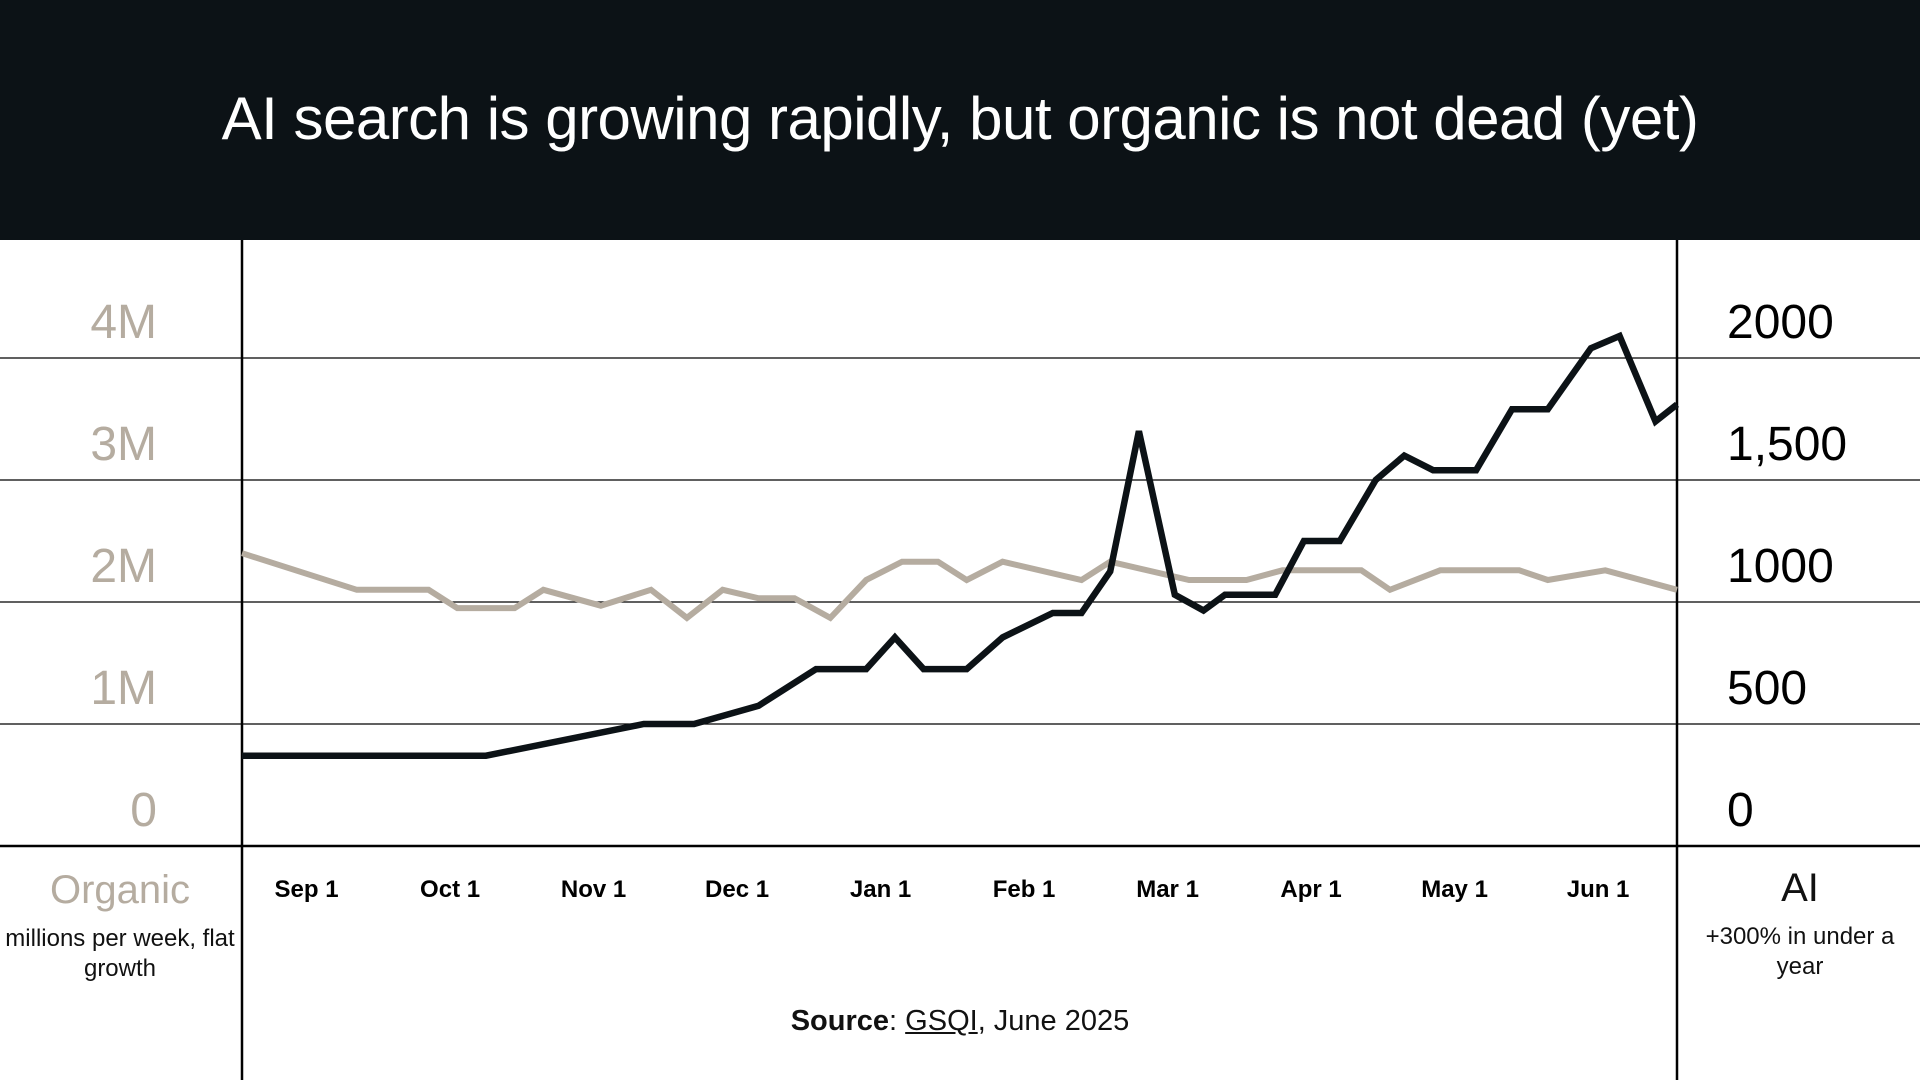 The width and height of the screenshot is (1920, 1080). Describe the element at coordinates (450, 889) in the screenshot. I see `x-tick-label: Oct 1` at that location.